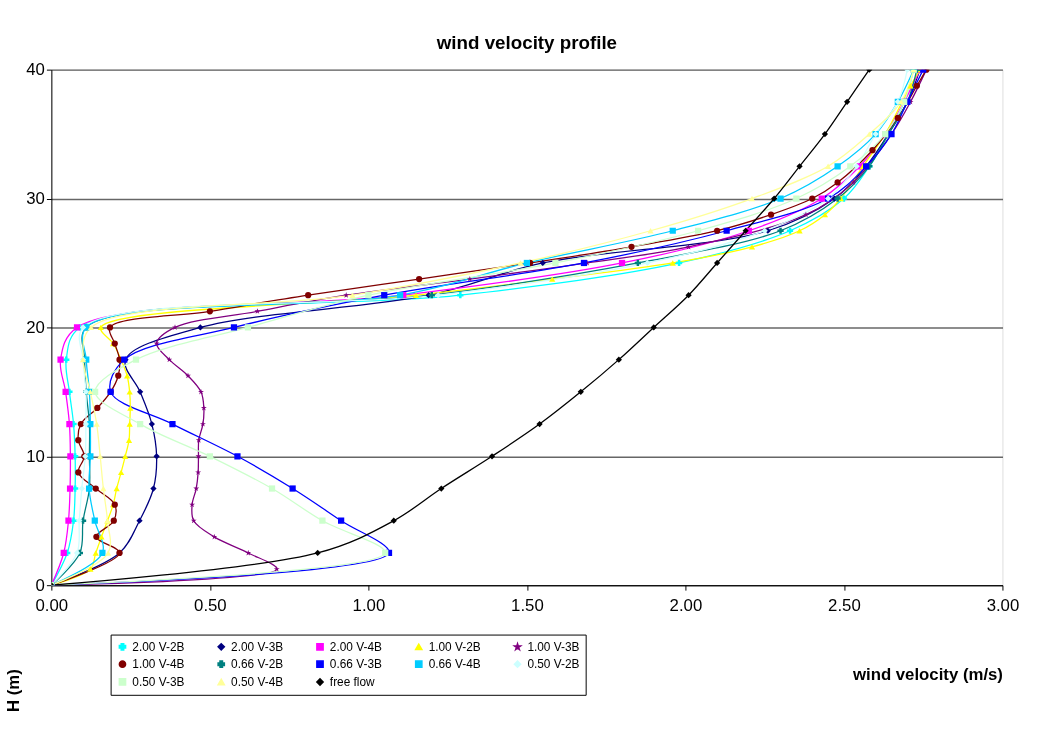 The height and width of the screenshot is (740, 1039). What do you see at coordinates (527, 606) in the screenshot?
I see `x-tick-label: 1.50` at bounding box center [527, 606].